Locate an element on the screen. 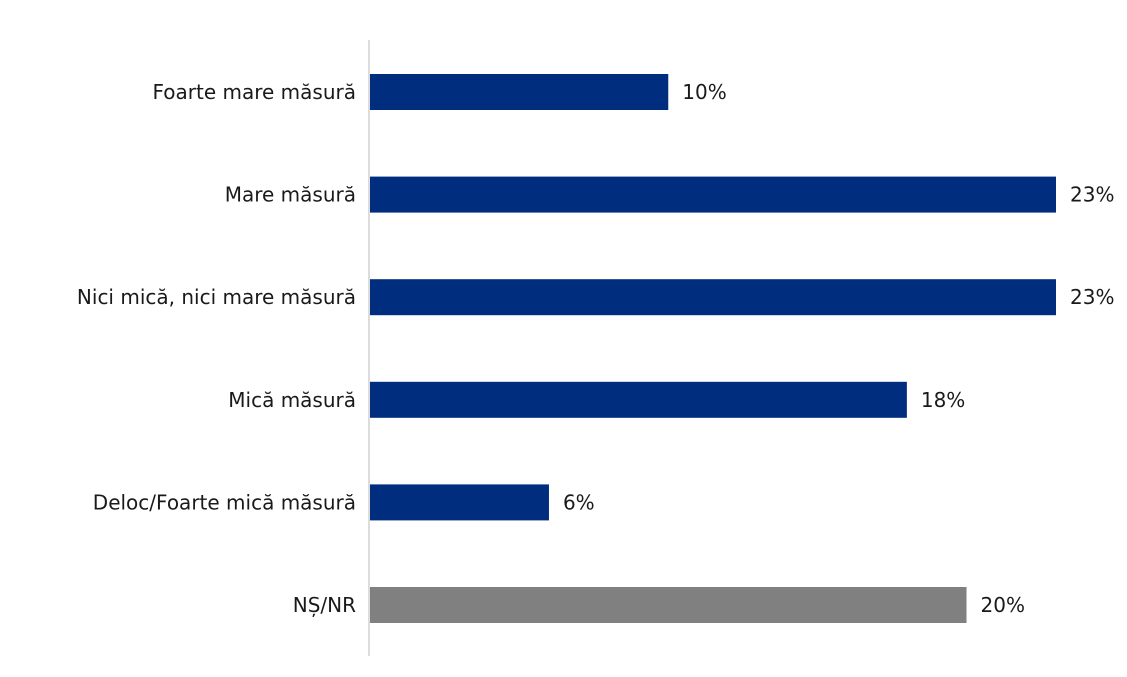 This screenshot has height=677, width=1127. category-label-2: Nici mică, nici mare măsură is located at coordinates (216, 297).